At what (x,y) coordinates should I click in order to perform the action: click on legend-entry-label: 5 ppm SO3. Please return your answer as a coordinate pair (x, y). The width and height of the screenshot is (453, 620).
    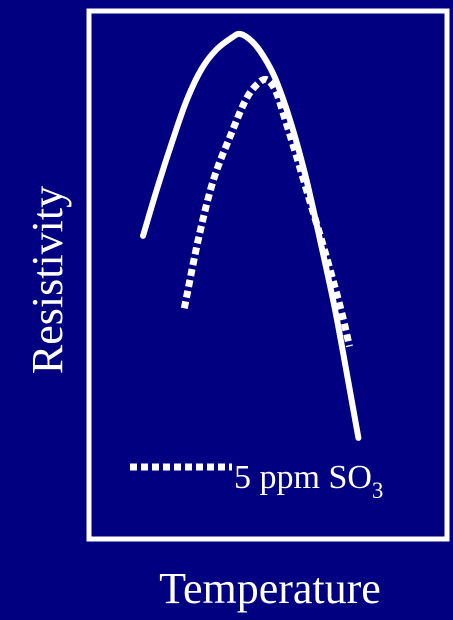
    Looking at the image, I should click on (308, 481).